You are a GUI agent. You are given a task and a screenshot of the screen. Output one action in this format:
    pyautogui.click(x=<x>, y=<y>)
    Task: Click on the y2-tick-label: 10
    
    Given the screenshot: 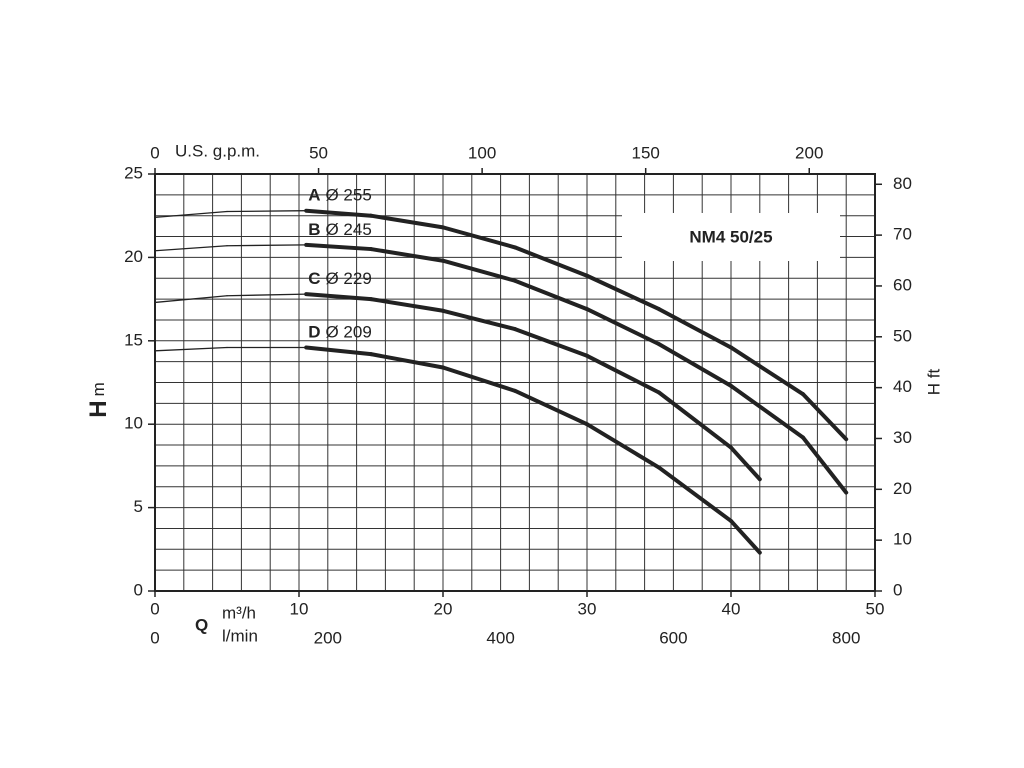 What is the action you would take?
    pyautogui.click(x=902, y=539)
    